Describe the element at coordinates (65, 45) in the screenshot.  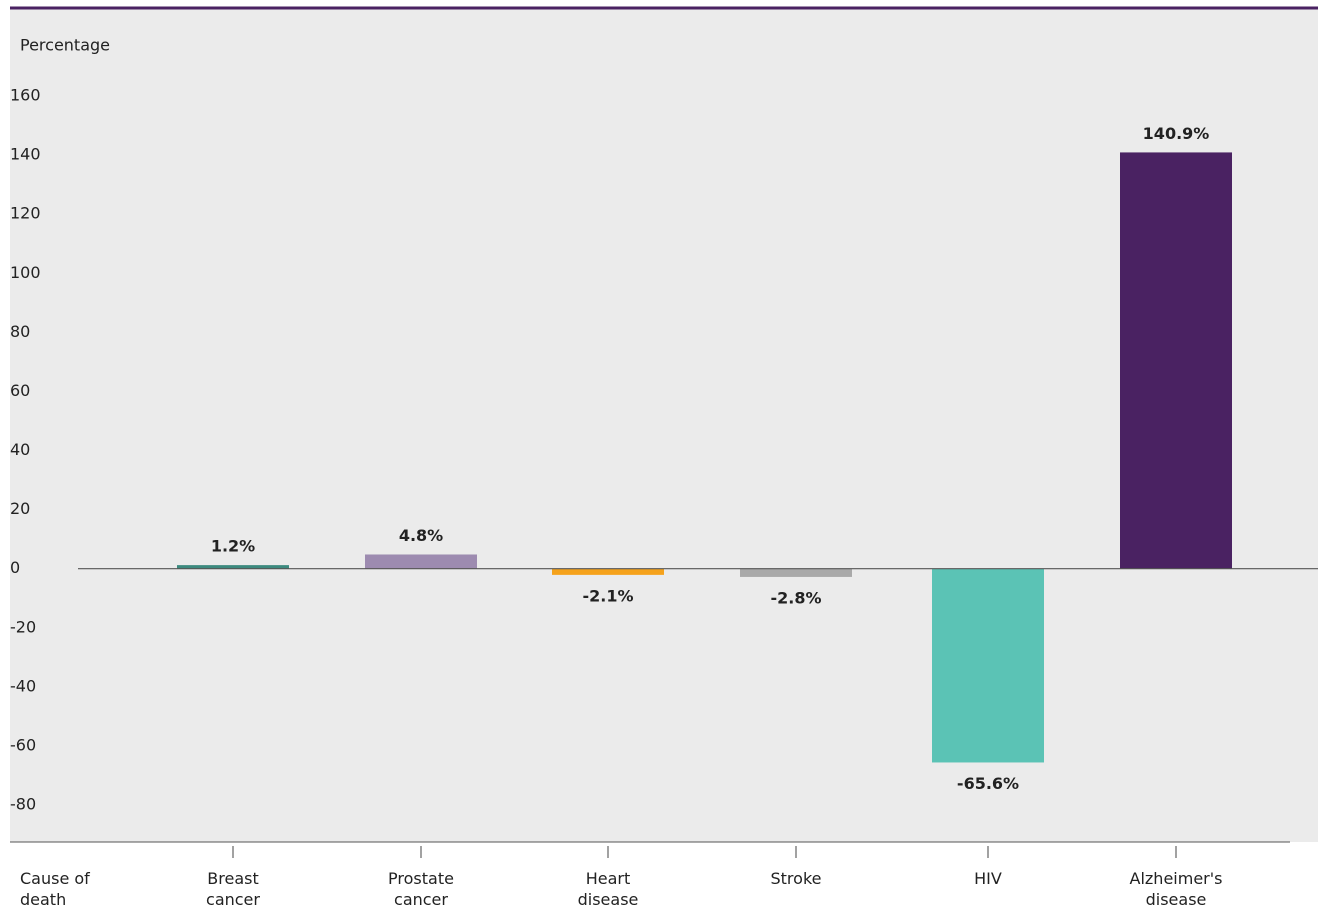
I see `y-axis-title: Percentage` at that location.